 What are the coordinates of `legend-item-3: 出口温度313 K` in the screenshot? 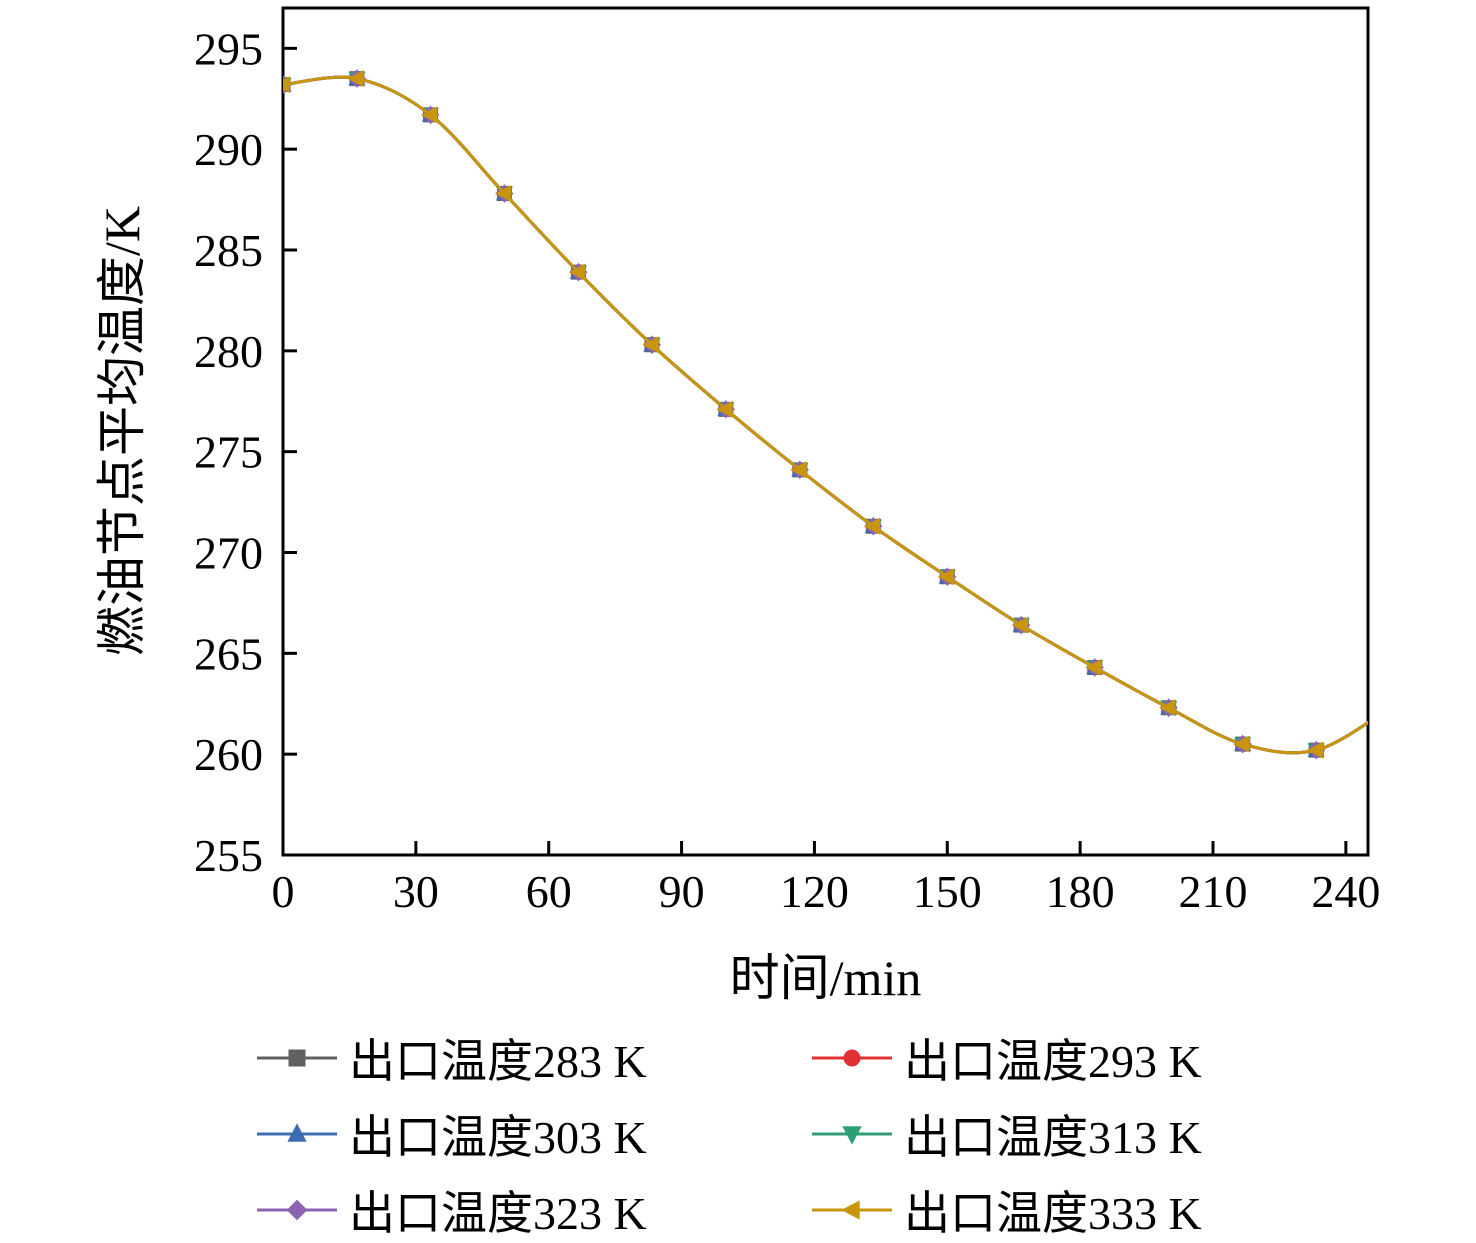 It's located at (1057, 1134).